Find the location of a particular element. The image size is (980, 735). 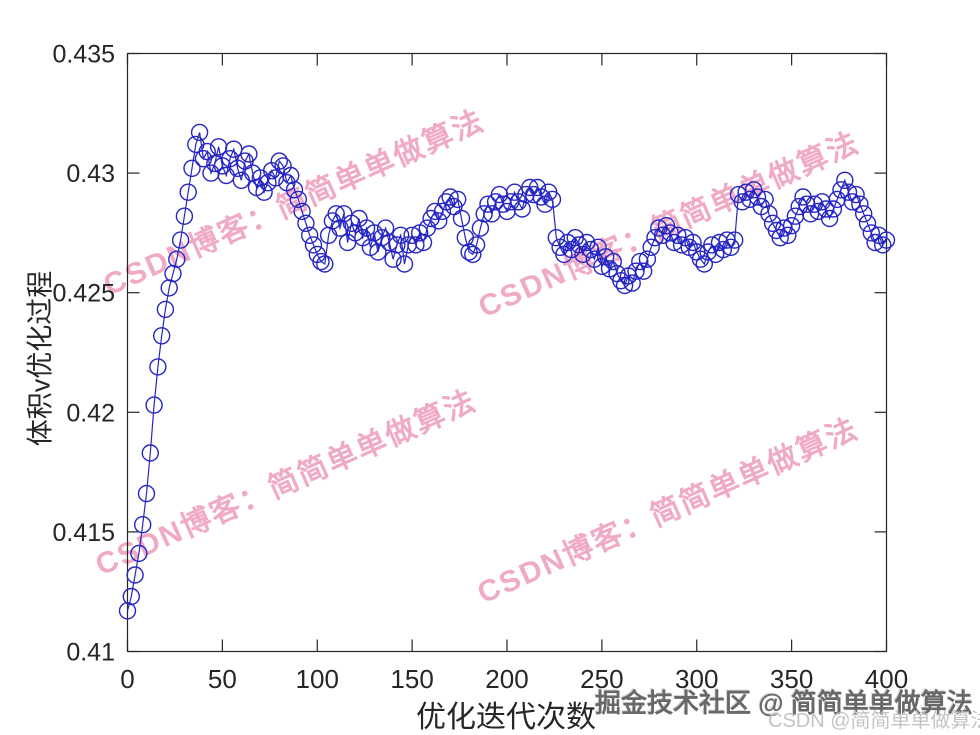

y-axis-label: 体积v优化过程 is located at coordinates (40, 358).